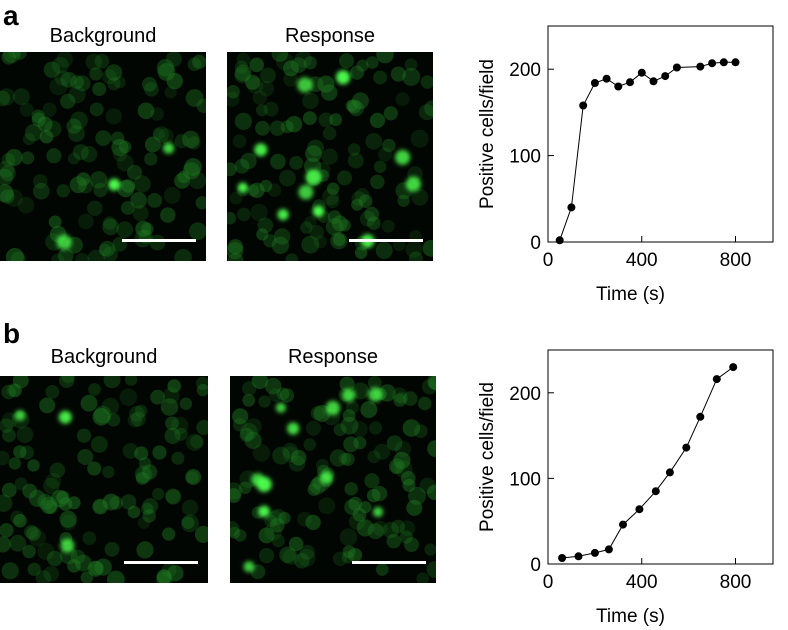 This screenshot has height=630, width=788. I want to click on panel-a-background-image, so click(103, 156).